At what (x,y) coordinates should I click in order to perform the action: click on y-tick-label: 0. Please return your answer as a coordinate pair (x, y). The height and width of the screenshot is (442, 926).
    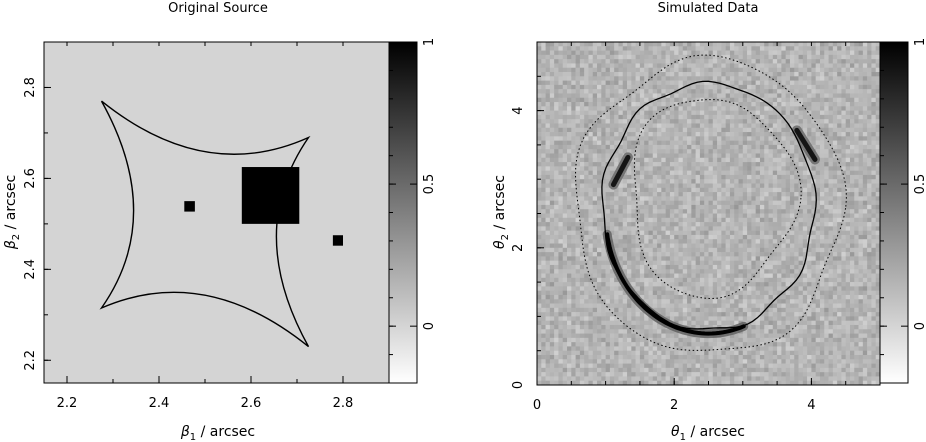
    Looking at the image, I should click on (518, 385).